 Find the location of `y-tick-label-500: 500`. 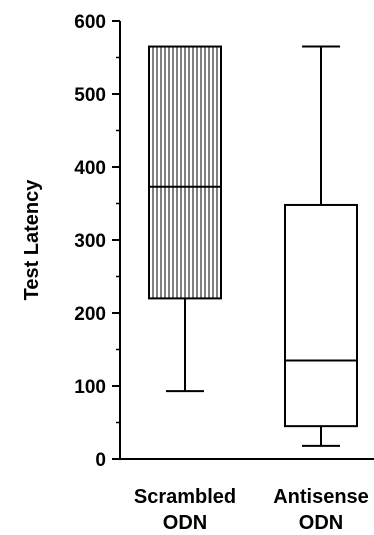

y-tick-label-500: 500 is located at coordinates (90, 95).